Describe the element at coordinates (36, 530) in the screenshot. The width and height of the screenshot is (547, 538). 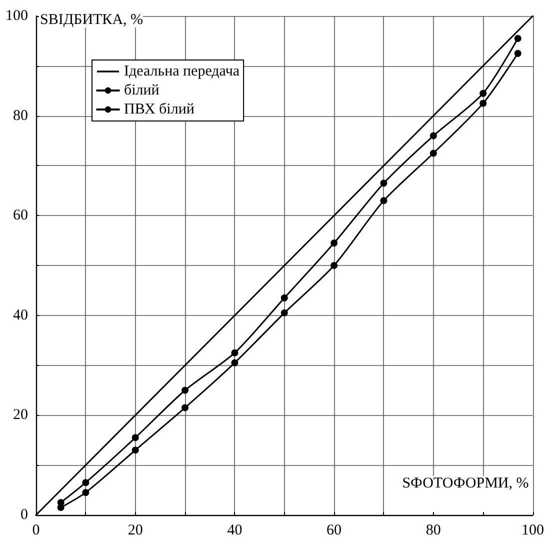
I see `x-tick-label: 0` at that location.